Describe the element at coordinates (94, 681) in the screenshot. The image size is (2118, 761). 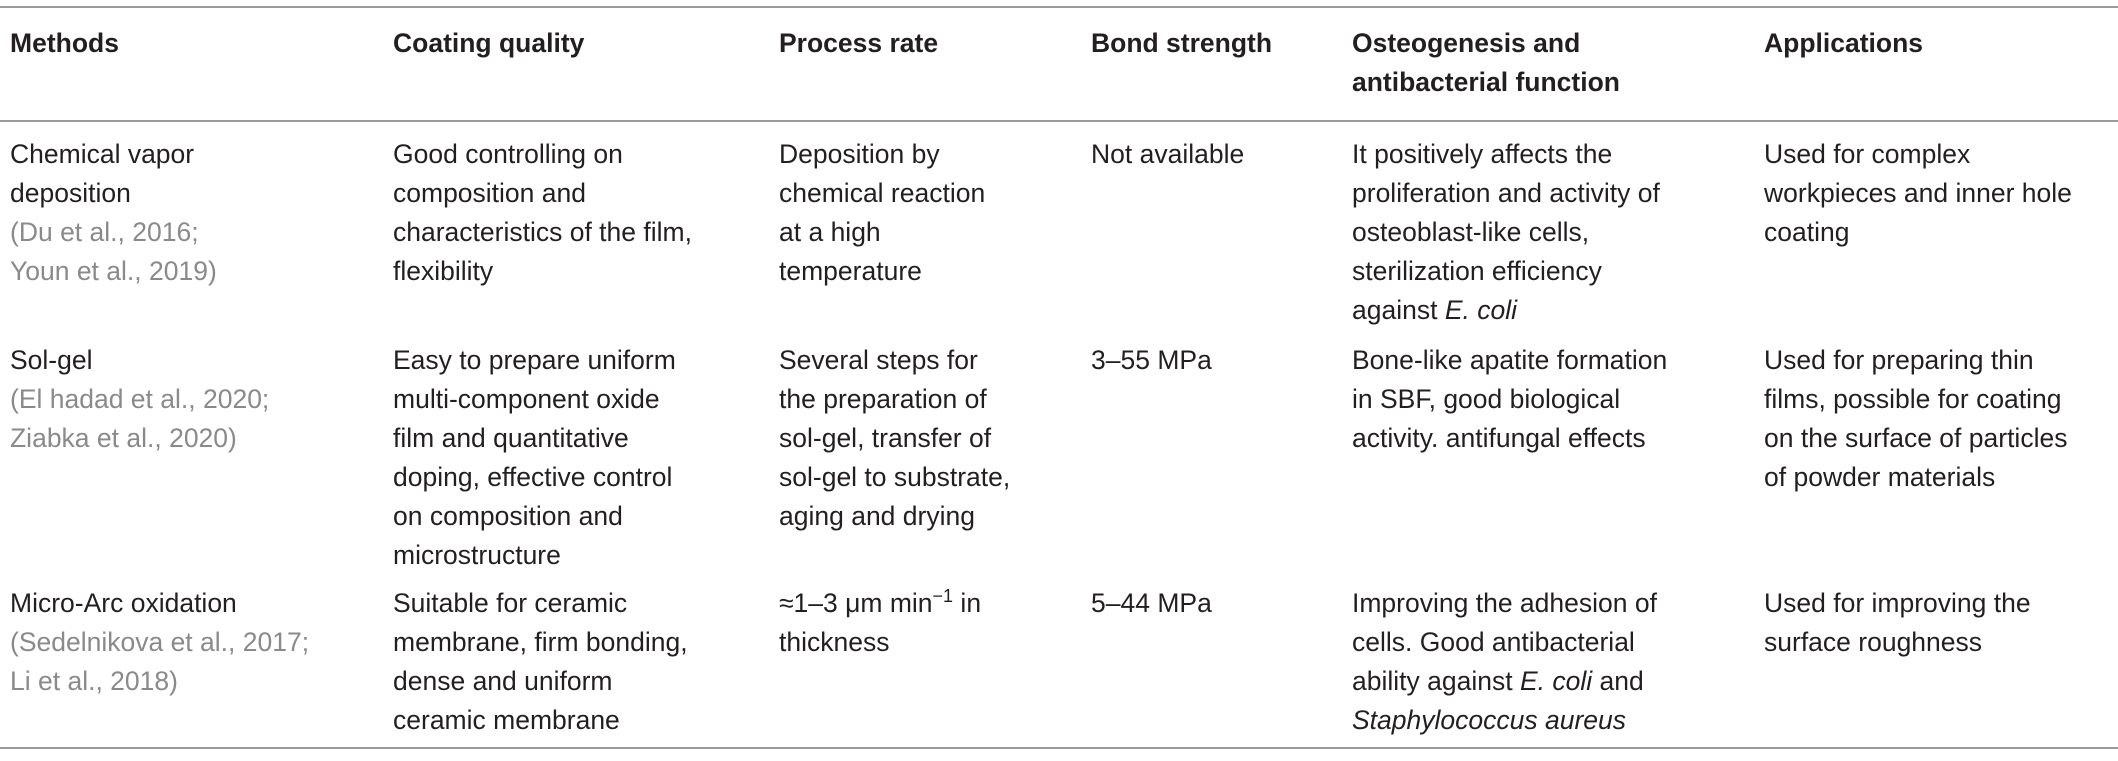
I see `citation-li-2018: Li et al., 2018)` at that location.